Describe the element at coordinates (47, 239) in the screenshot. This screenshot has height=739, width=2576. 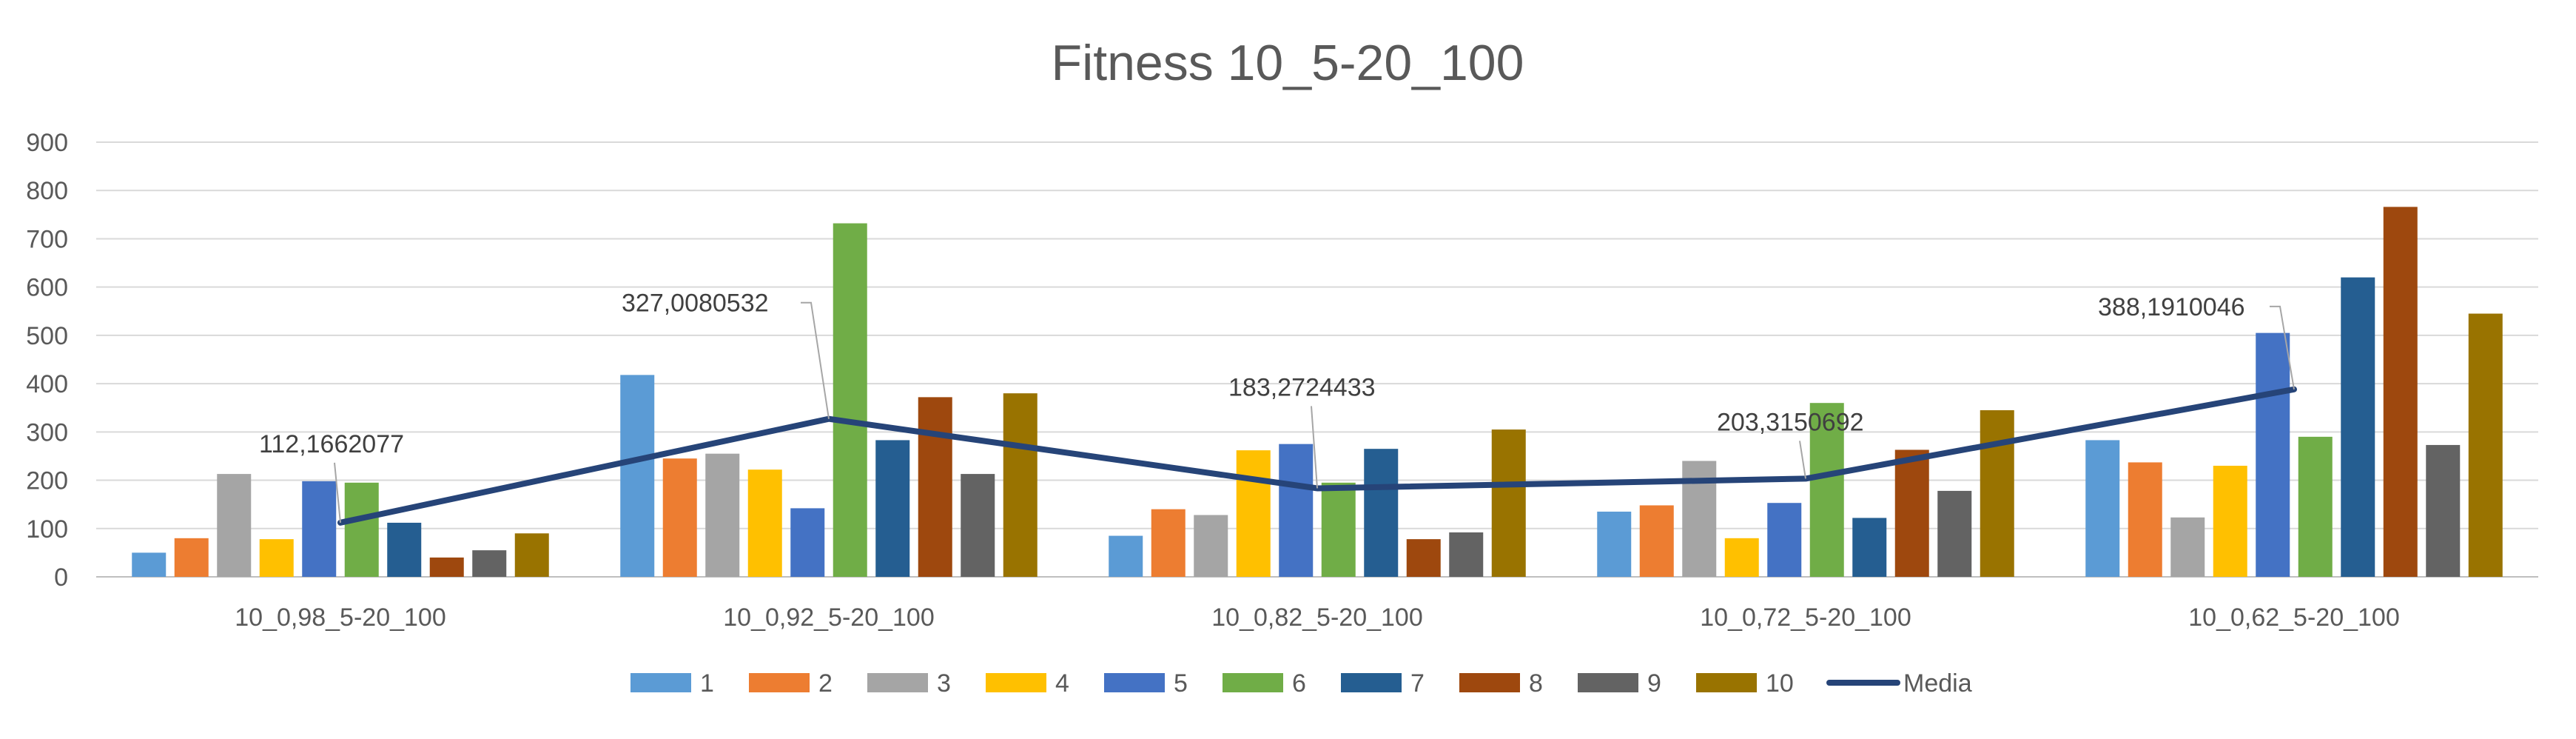
I see `y-tick-label: 700` at that location.